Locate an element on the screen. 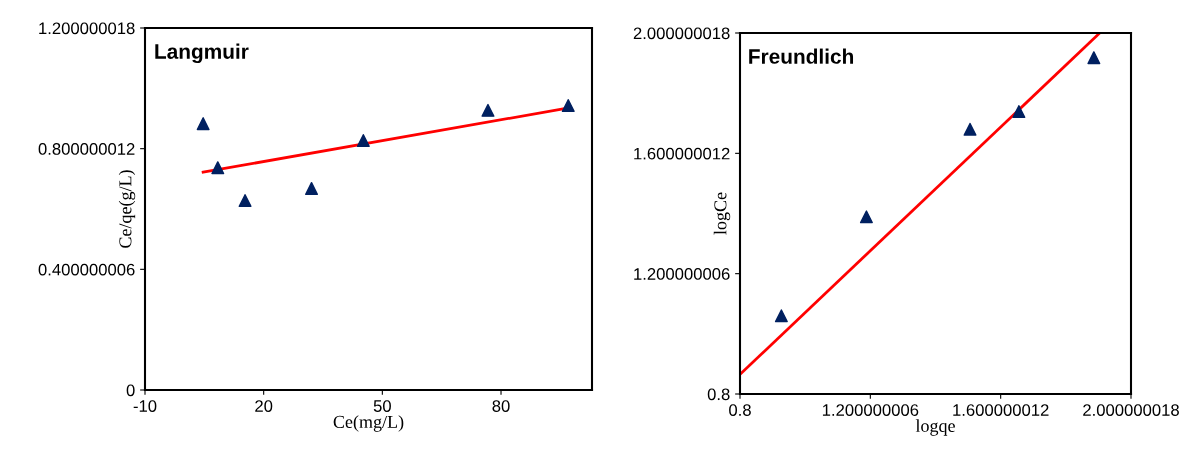 This screenshot has width=1194, height=452. y-tick-label: 0 is located at coordinates (130, 390).